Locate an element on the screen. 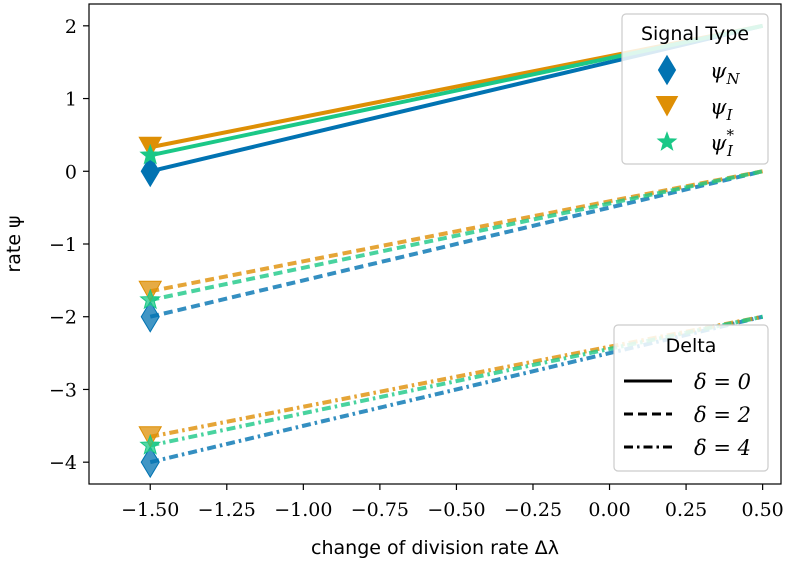  legend-signal-type: Signal Type ψN ψIψ* I is located at coordinates (695, 89).